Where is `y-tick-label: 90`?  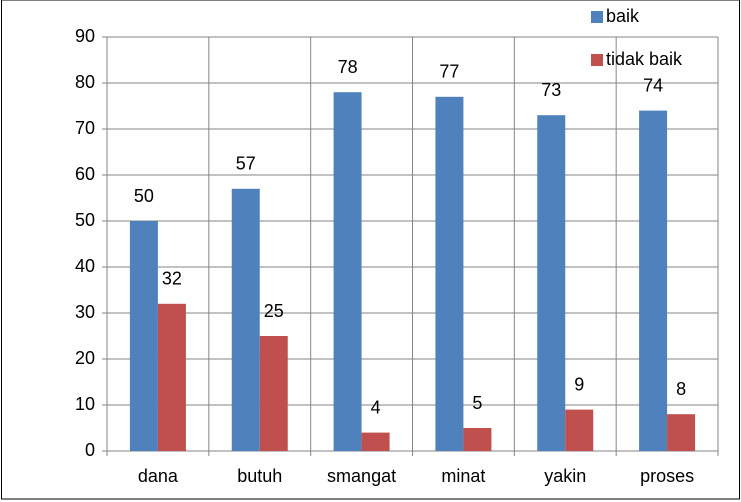 y-tick-label: 90 is located at coordinates (85, 36).